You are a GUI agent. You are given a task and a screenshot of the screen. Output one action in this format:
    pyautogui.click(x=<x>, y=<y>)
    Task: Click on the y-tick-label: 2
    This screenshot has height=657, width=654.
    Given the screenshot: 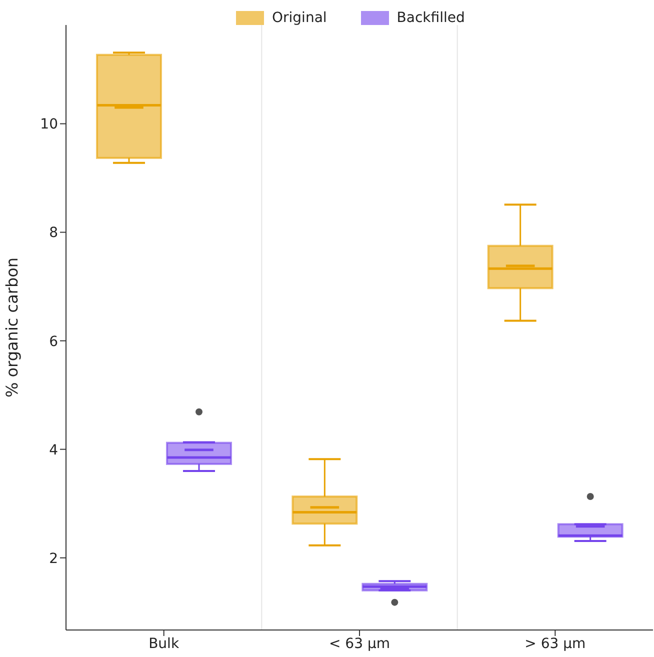 What is the action you would take?
    pyautogui.click(x=53, y=558)
    